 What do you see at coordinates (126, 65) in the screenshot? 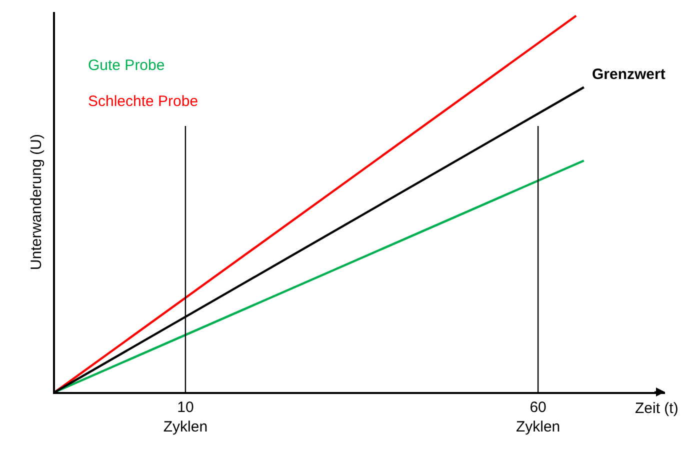
I see `text: Gute Probe` at bounding box center [126, 65].